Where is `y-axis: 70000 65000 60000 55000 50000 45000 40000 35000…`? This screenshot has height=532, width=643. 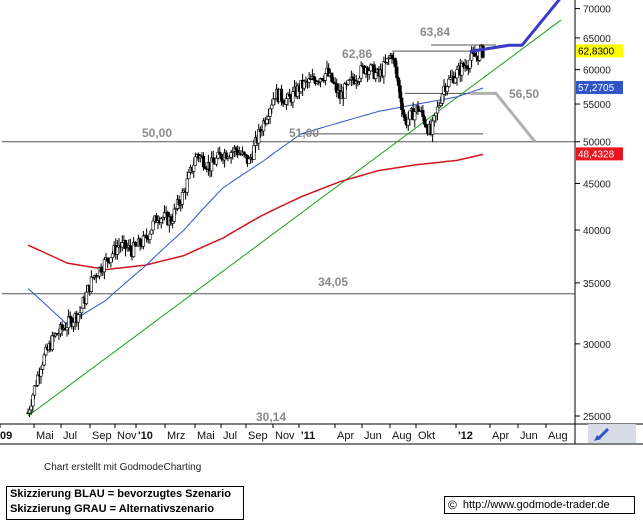
y-axis: 70000 65000 60000 55000 50000 45000 40000 35000… is located at coordinates (608, 222).